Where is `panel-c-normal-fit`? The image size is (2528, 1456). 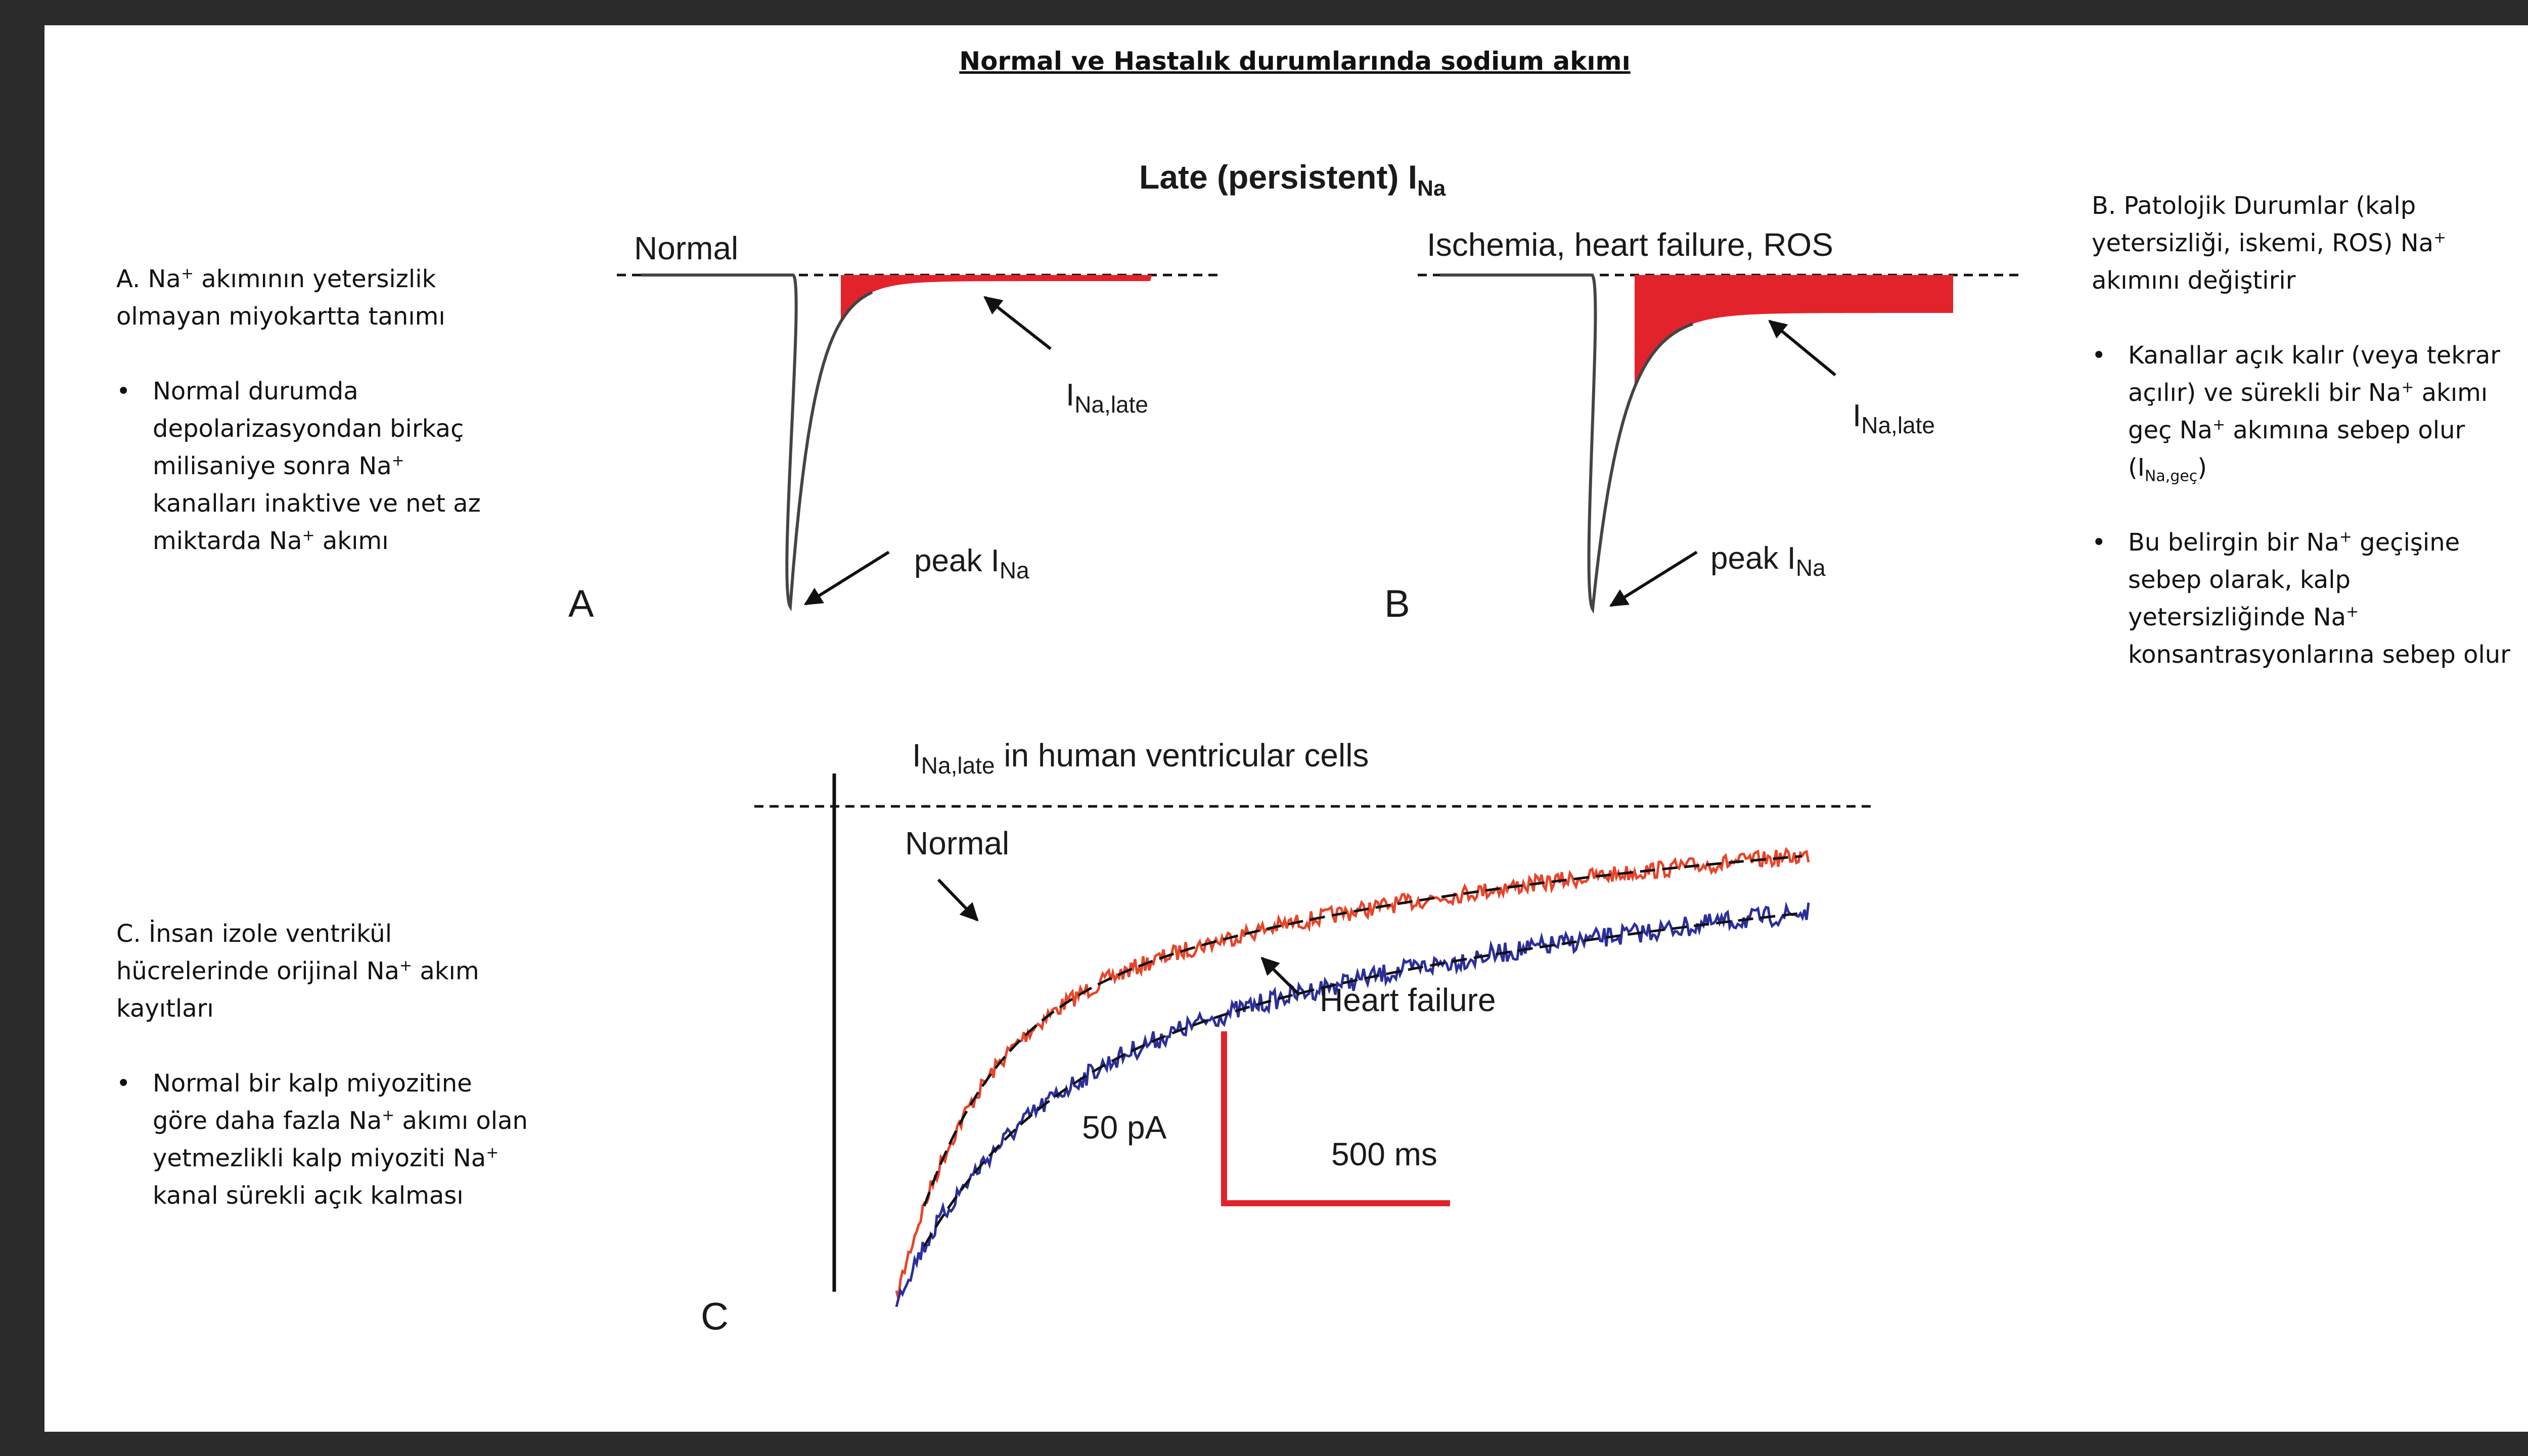
panel-c-normal-fit is located at coordinates (1363, 1031).